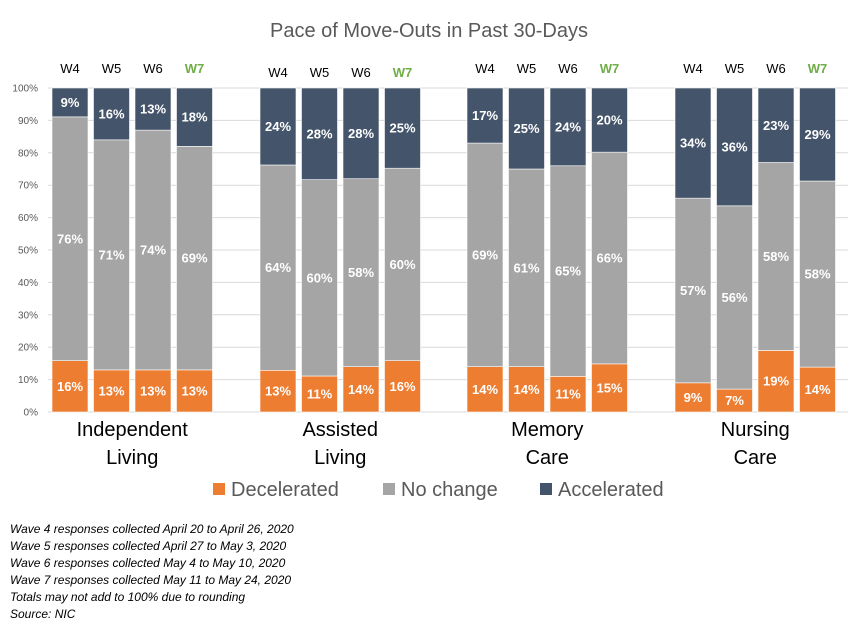  What do you see at coordinates (734, 297) in the screenshot?
I see `data-label: 56%` at bounding box center [734, 297].